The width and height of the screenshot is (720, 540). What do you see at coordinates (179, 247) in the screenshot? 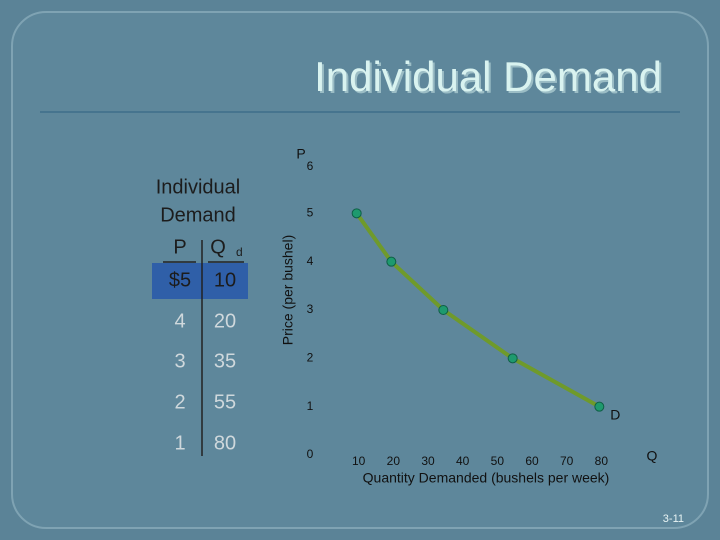
I see `table-header: P` at bounding box center [179, 247].